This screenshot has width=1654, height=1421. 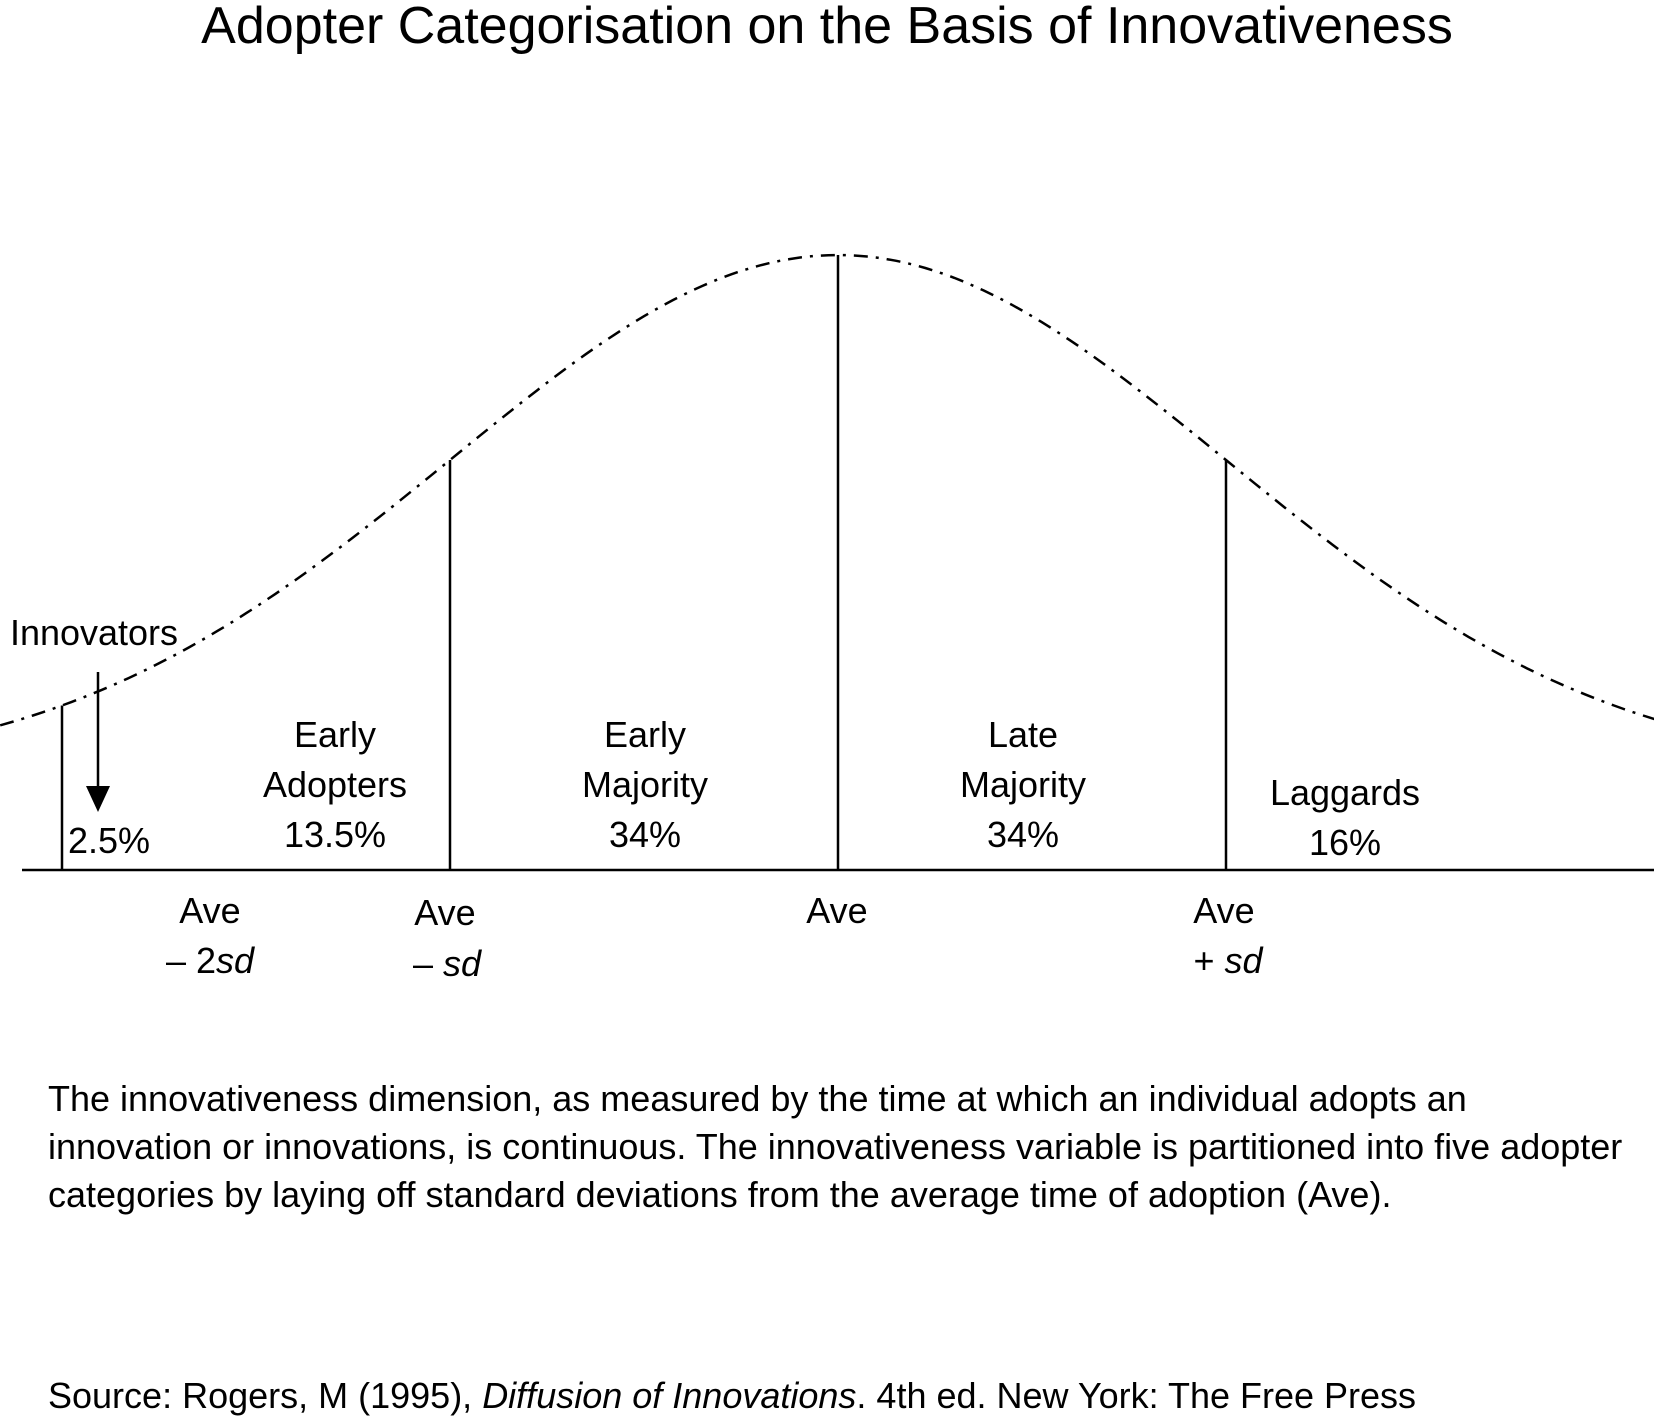 I want to click on category-label-late-majority-line1: Late, so click(x=1023, y=734).